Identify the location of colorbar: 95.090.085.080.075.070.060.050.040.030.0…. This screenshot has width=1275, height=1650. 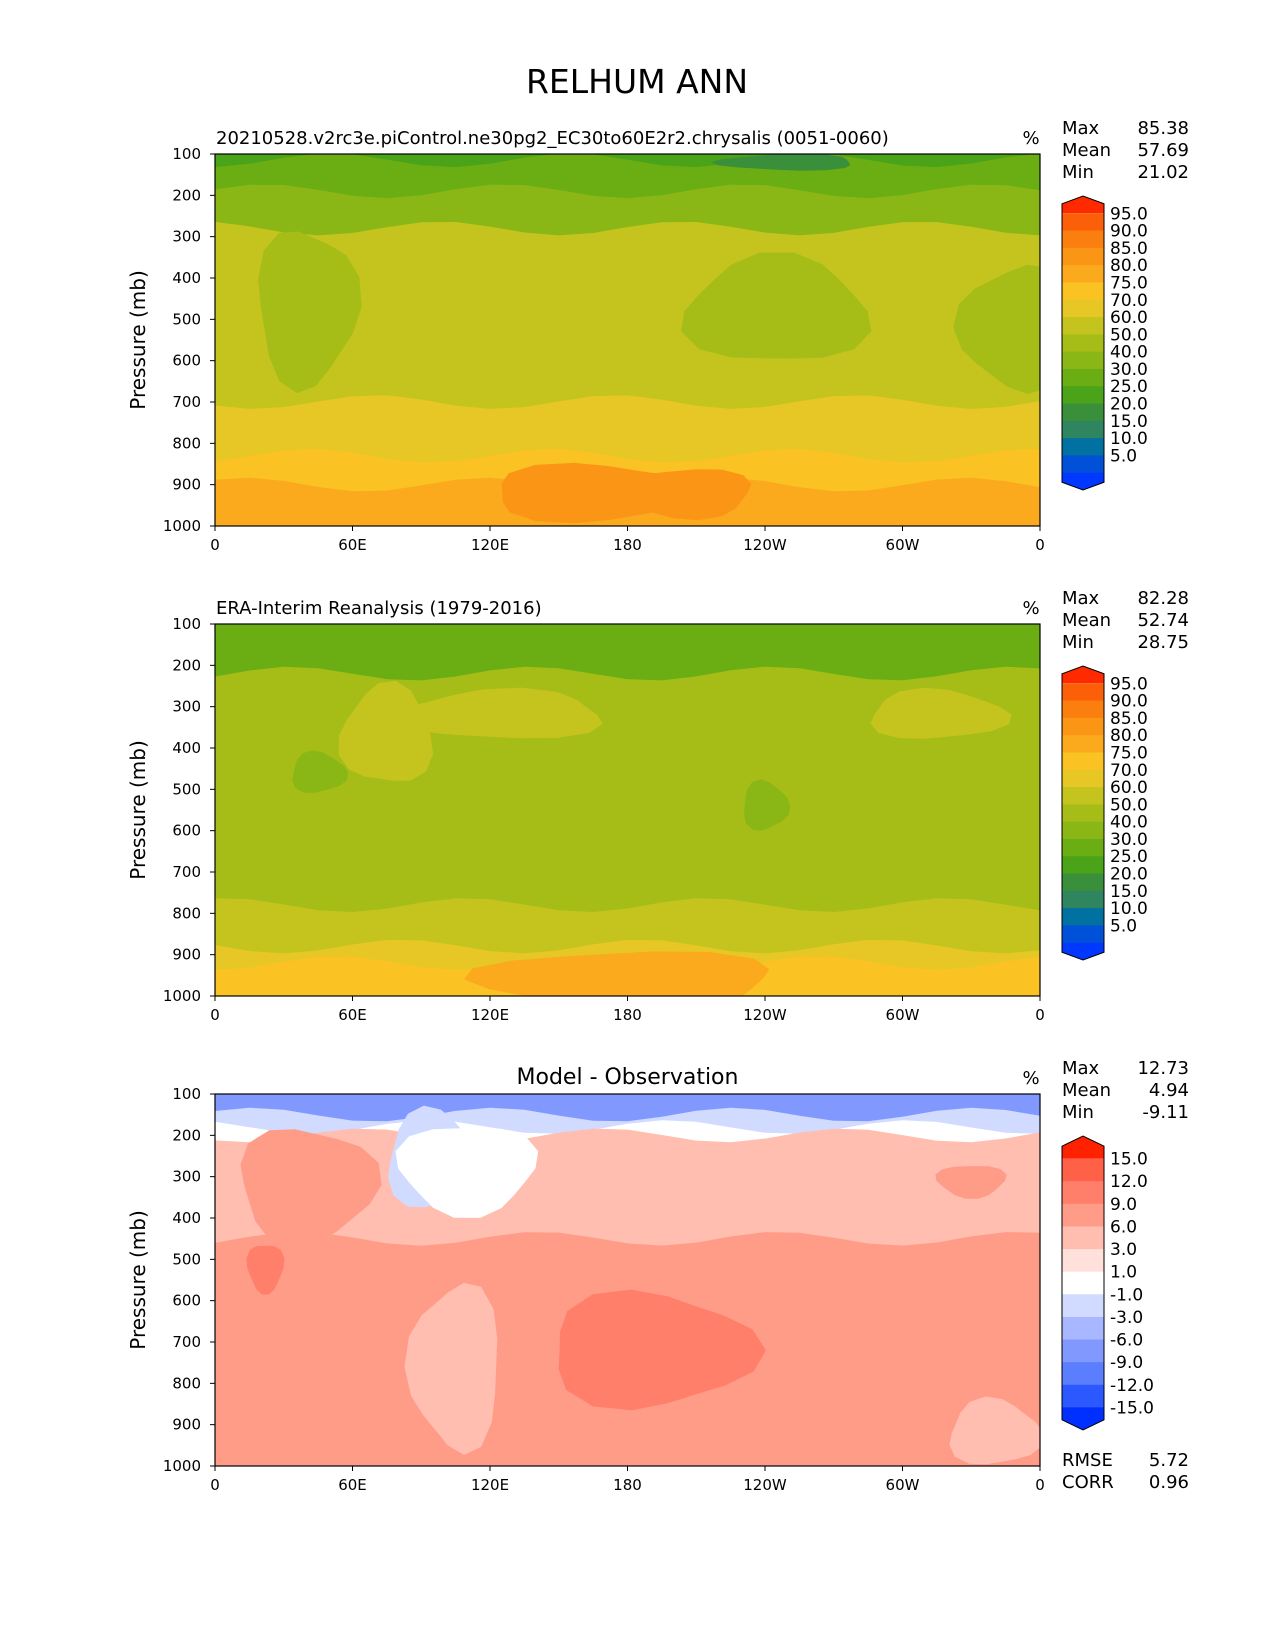
(1104, 813).